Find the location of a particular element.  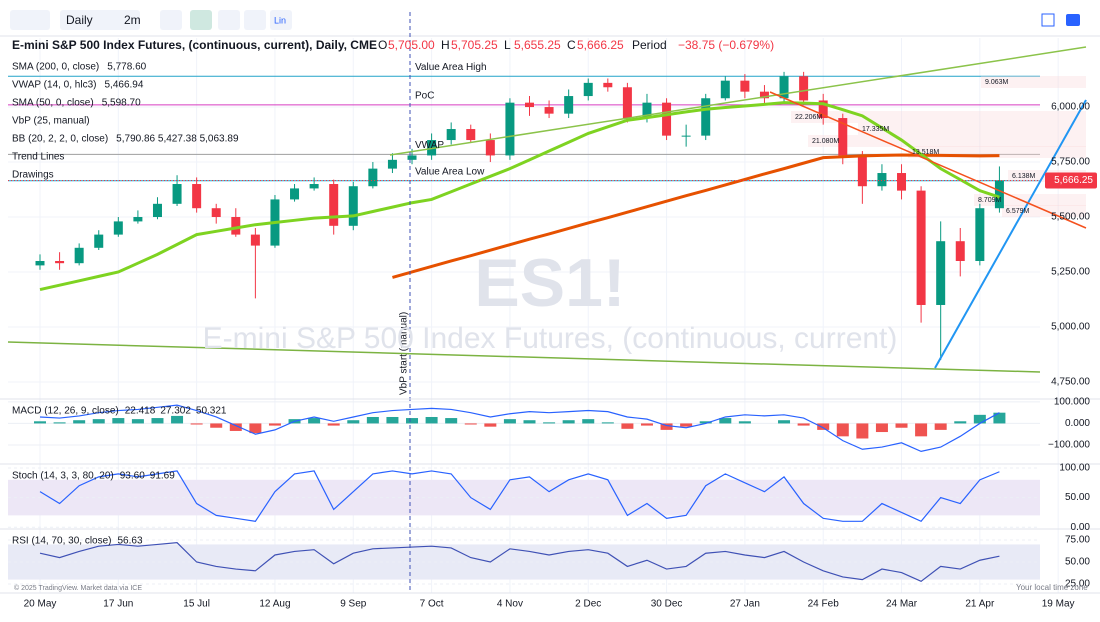

scale: Lin is located at coordinates (280, 20).